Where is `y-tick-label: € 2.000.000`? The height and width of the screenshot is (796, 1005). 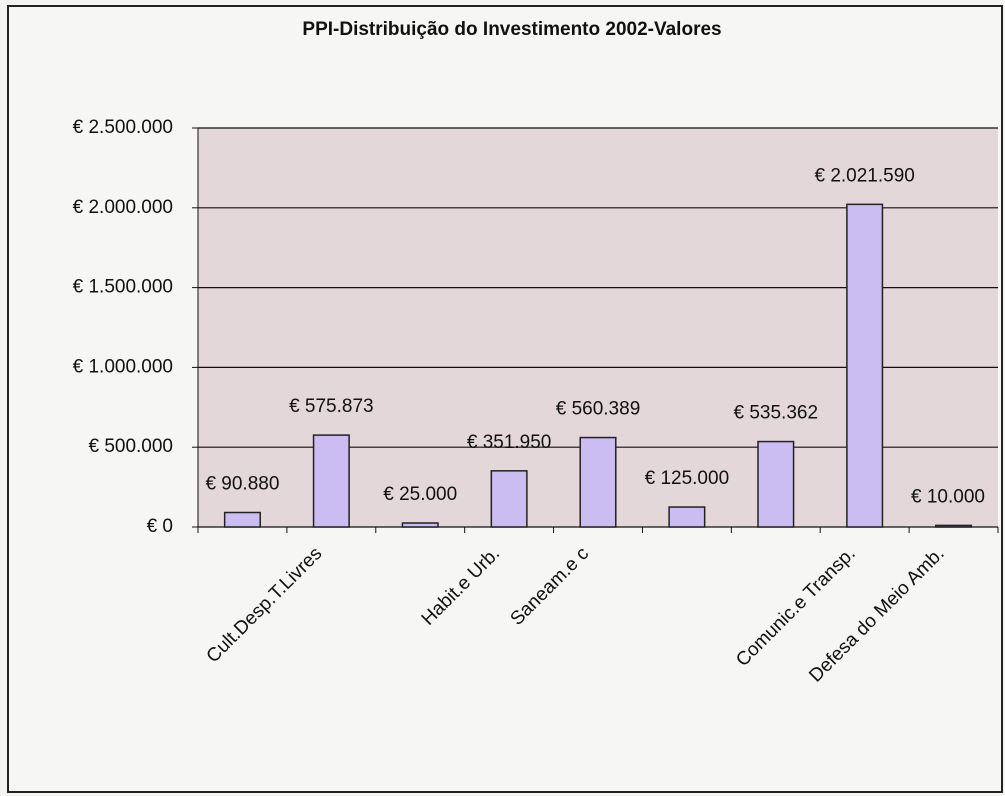 y-tick-label: € 2.000.000 is located at coordinates (123, 207).